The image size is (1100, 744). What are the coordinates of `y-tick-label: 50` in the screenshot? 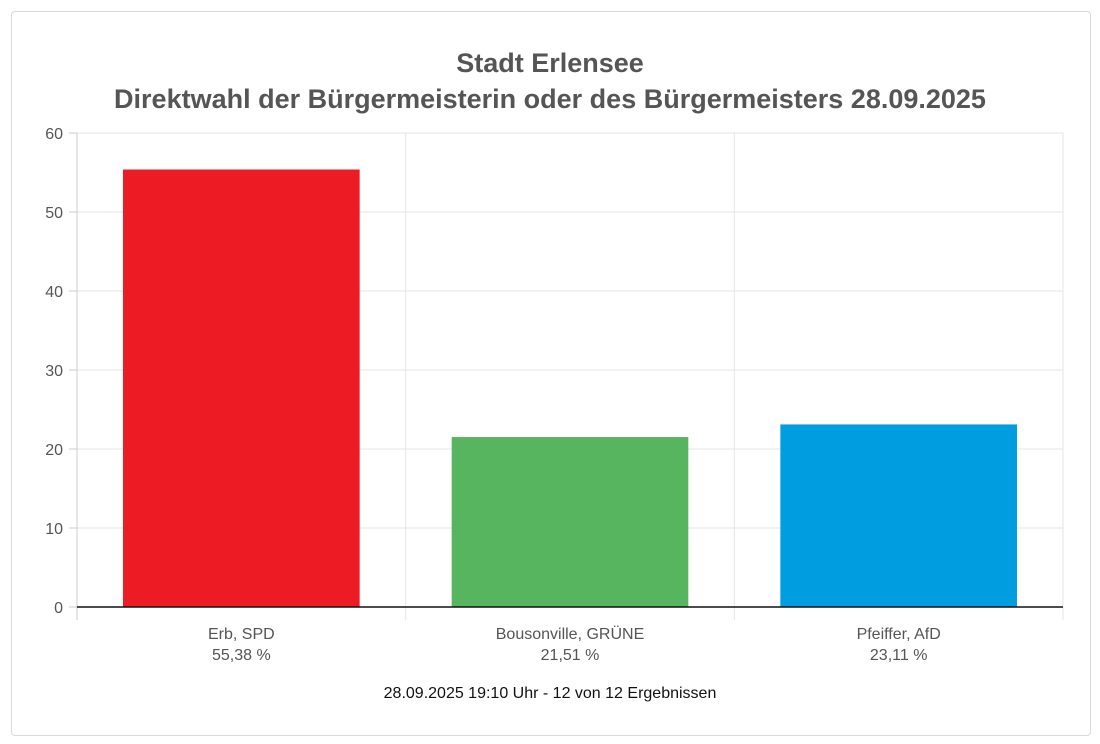 It's located at (54, 213).